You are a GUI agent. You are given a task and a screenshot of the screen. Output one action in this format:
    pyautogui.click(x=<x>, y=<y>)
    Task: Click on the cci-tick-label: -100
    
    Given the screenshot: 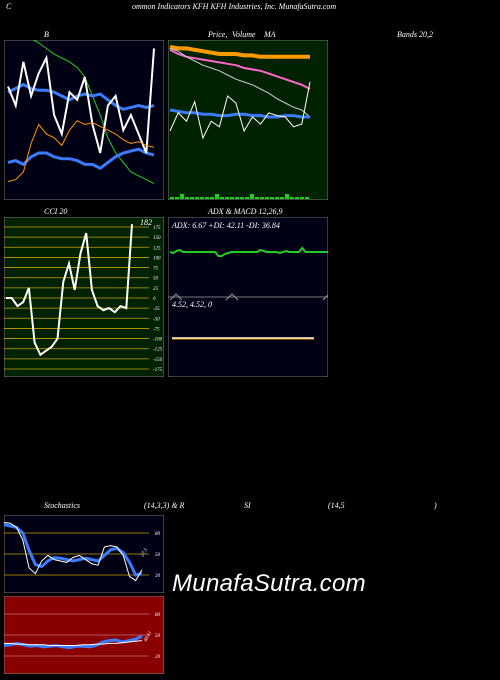 What is the action you would take?
    pyautogui.click(x=158, y=340)
    